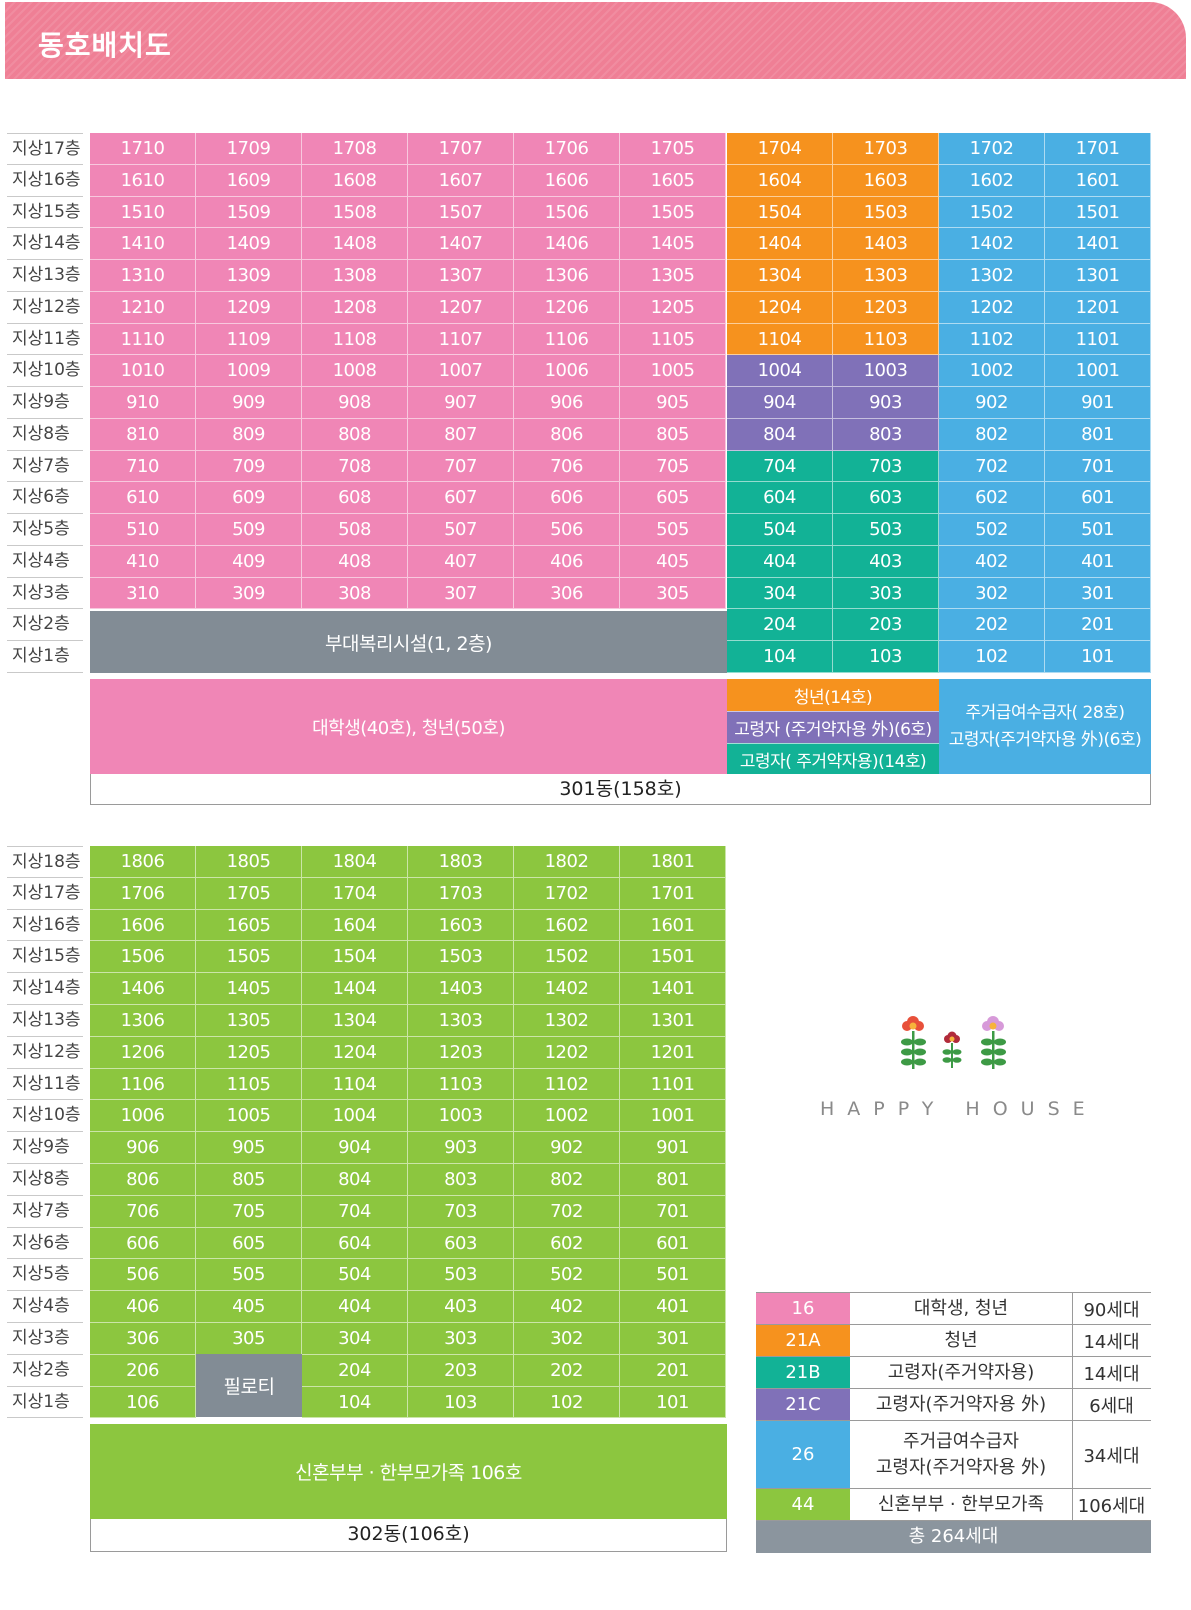 This screenshot has height=1610, width=1191. I want to click on unit-cell: 1506, so click(567, 212).